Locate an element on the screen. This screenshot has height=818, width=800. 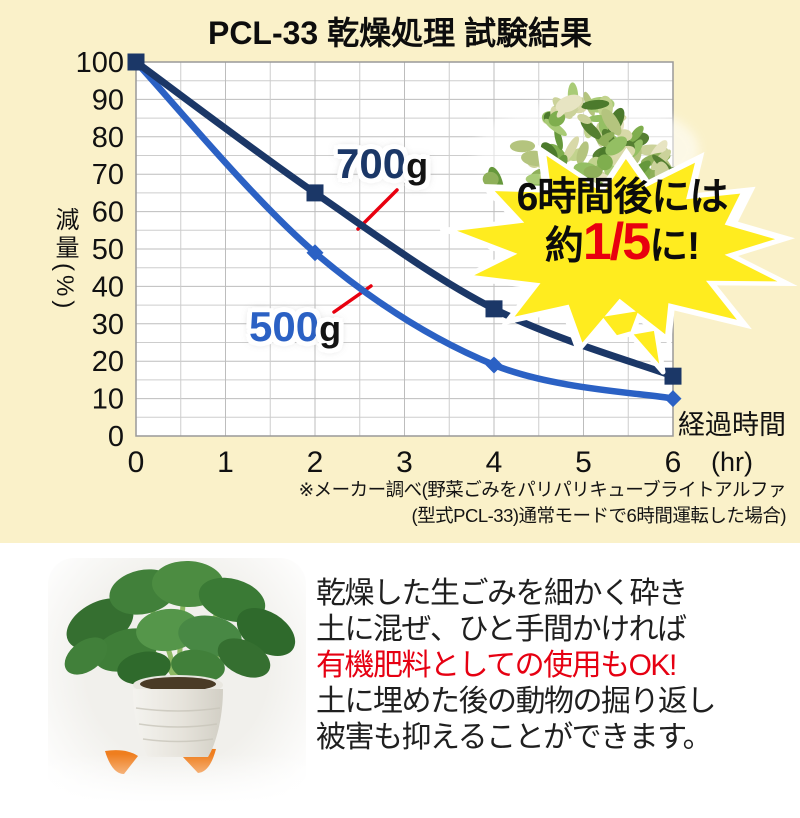
pot-soil is located at coordinates (178, 684).